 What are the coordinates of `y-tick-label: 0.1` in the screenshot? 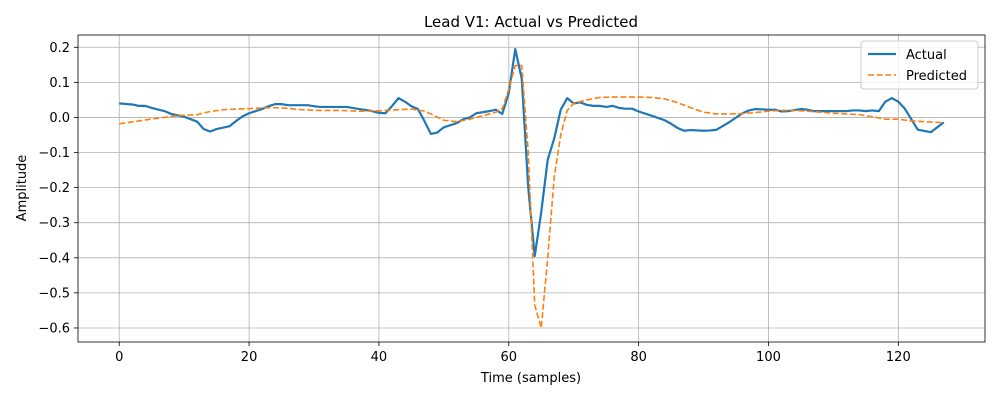 It's located at (59, 83).